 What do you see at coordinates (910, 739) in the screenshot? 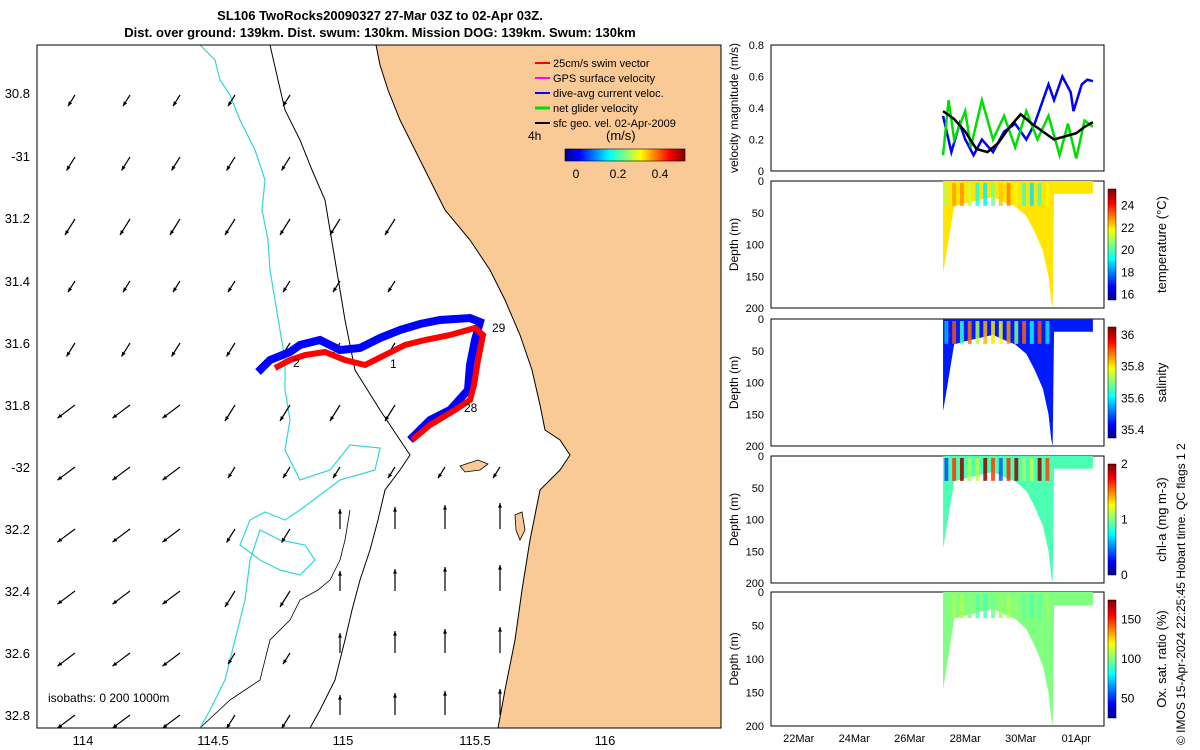
I see `time-tick-label: 26Mar` at bounding box center [910, 739].